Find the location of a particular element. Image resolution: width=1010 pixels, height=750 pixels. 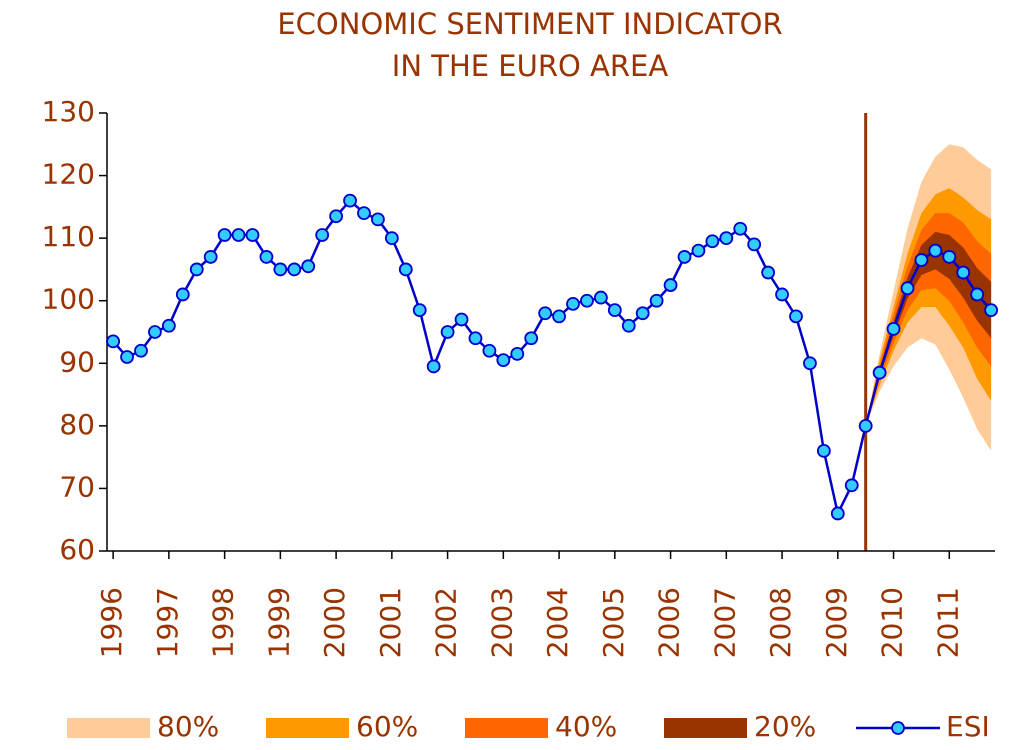

x-tick-label: 2009 is located at coordinates (836, 622).